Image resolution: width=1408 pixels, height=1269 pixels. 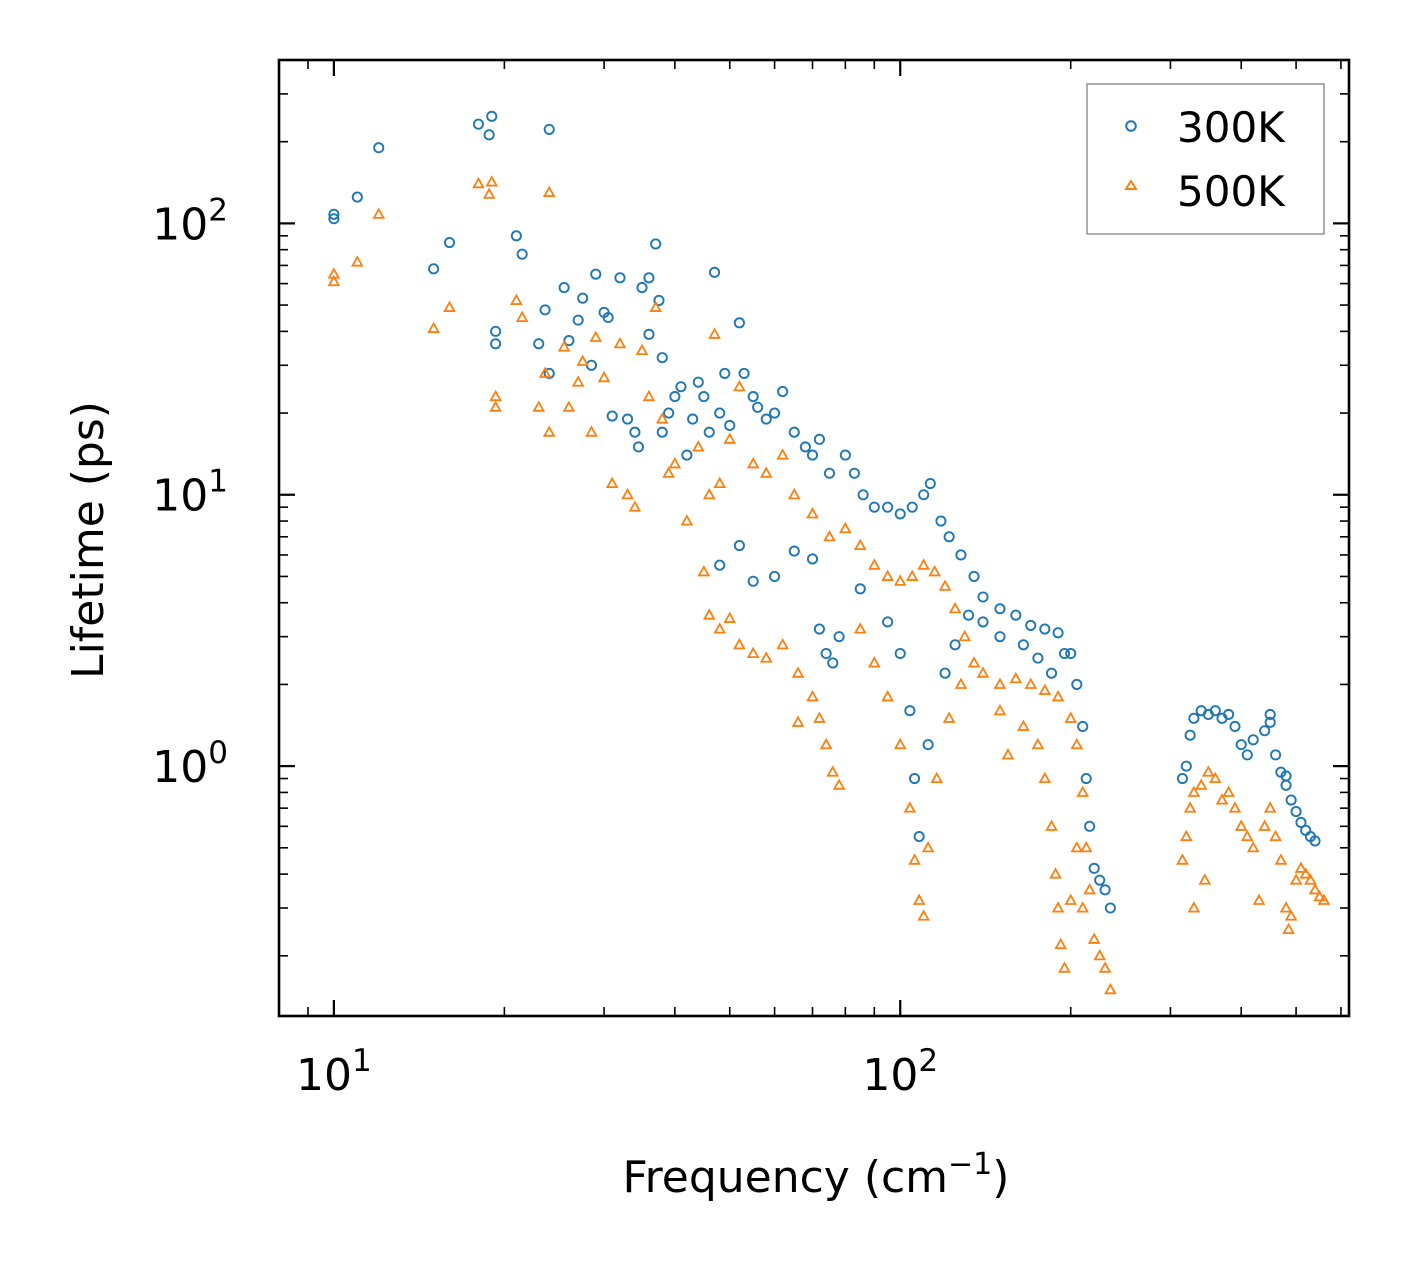 I want to click on y-tick-label: 10⁰, so click(x=190, y=764).